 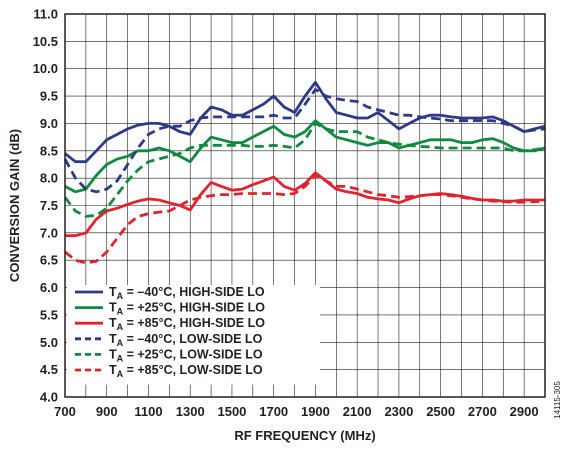 What do you see at coordinates (524, 411) in the screenshot?
I see `x-tick-label: 2900` at bounding box center [524, 411].